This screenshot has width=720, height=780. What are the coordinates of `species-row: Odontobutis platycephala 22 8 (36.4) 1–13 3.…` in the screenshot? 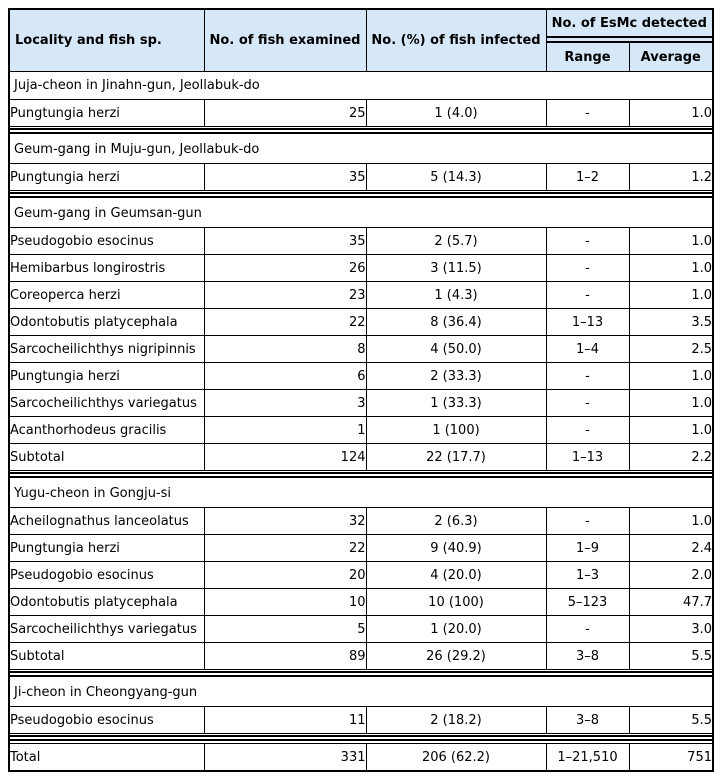 It's located at (361, 322).